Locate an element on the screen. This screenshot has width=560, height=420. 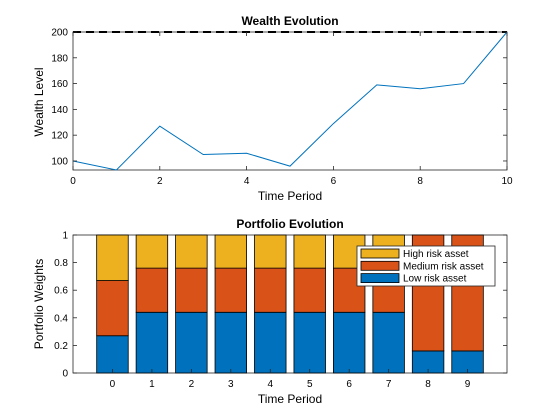
y-tick-label: 100 is located at coordinates (59, 161).